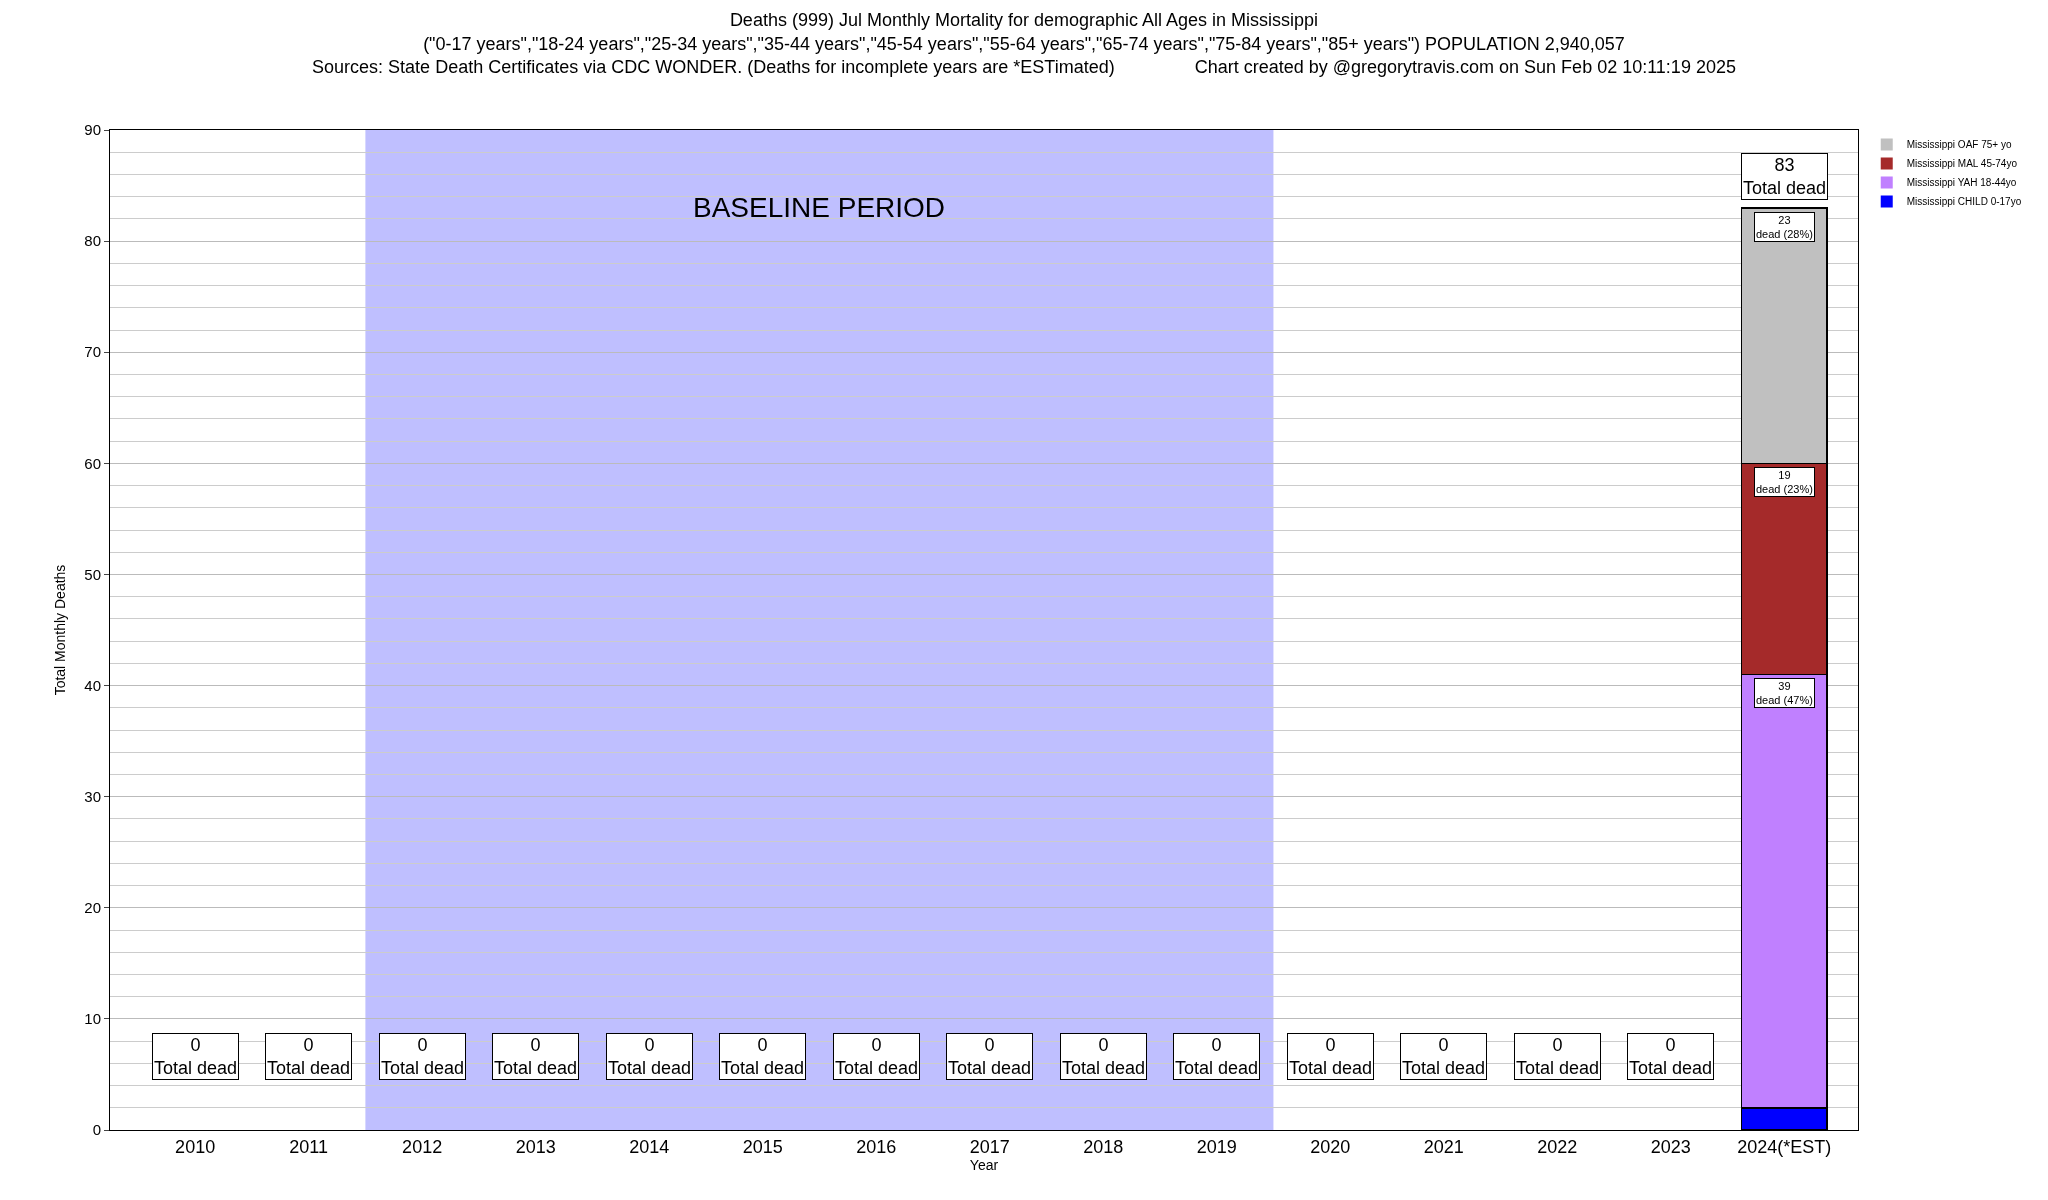 The image size is (2048, 1200). What do you see at coordinates (1964, 202) in the screenshot?
I see `legend-label: Mississippi CHILD 0-17yo` at bounding box center [1964, 202].